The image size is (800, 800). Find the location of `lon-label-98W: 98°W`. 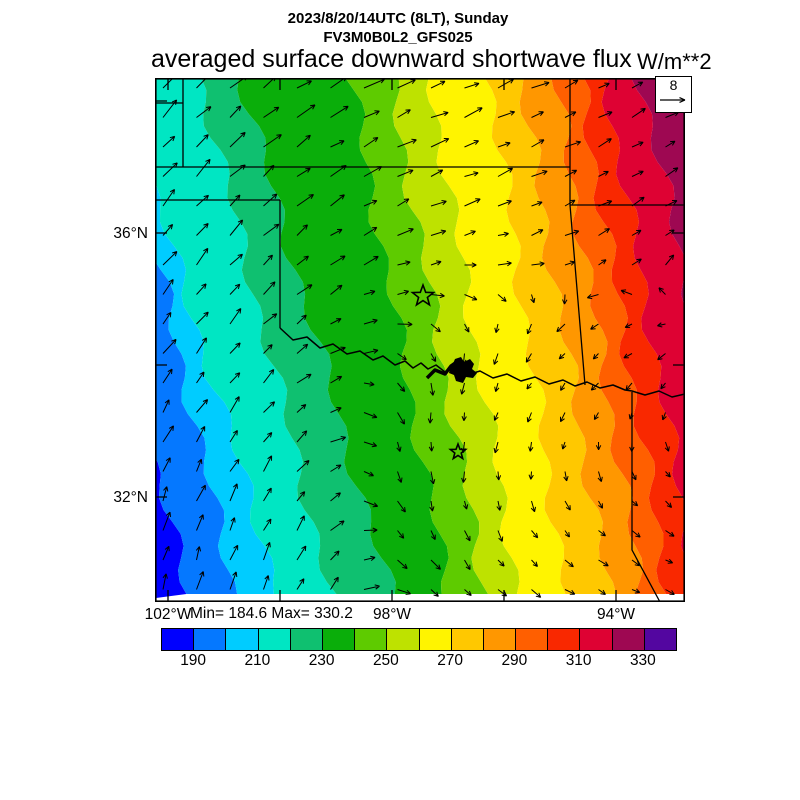

lon-label-98W: 98°W is located at coordinates (392, 614).